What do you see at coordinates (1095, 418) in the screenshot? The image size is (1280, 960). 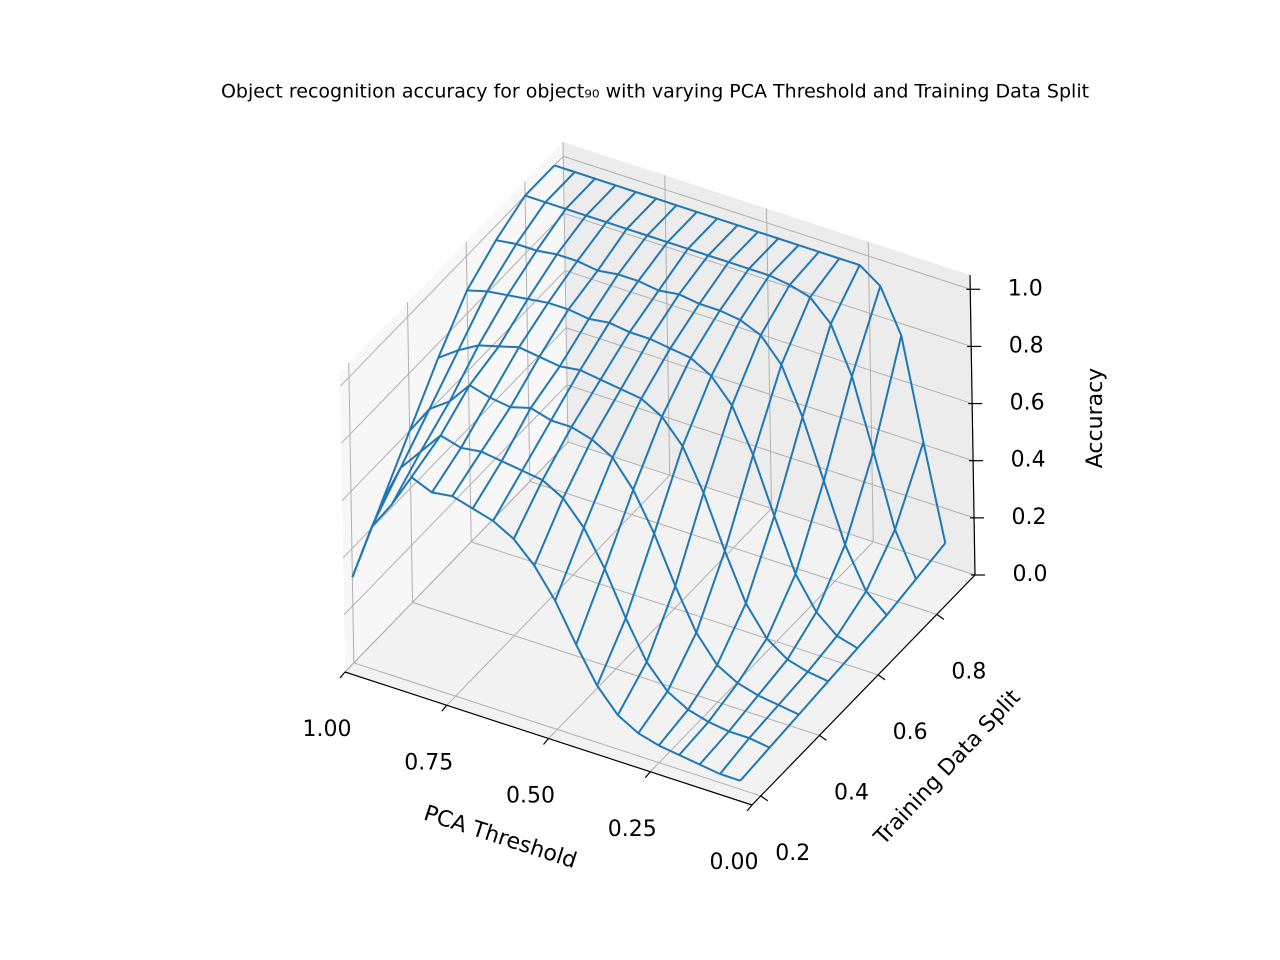 I see `z-axis-label: Accuracy` at bounding box center [1095, 418].